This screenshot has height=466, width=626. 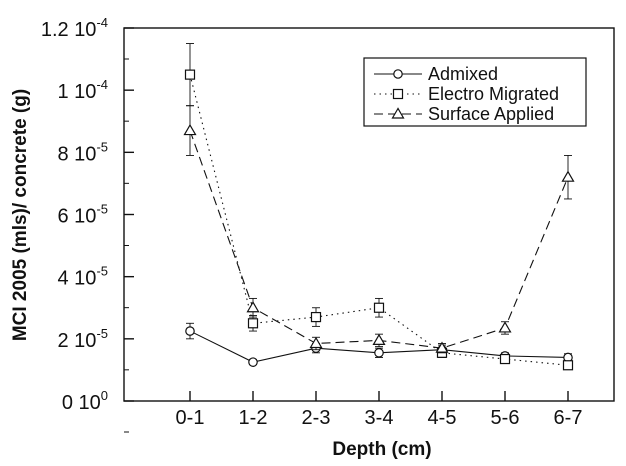 I want to click on y-tick-label: 0 100, so click(x=85, y=401).